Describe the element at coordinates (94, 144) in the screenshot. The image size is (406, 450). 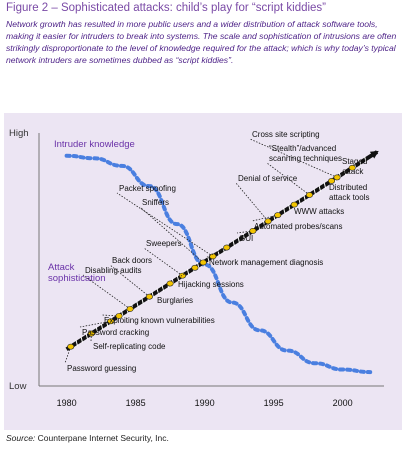
I see `intruder-knowledge-label: Intruder knowledge` at that location.